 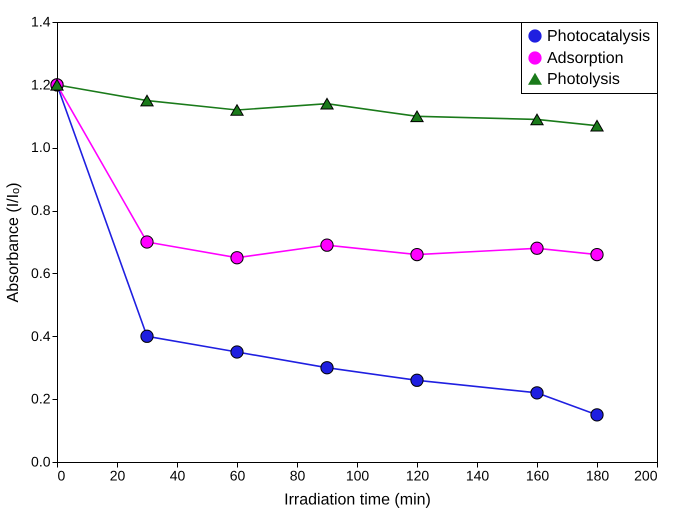 What do you see at coordinates (41, 398) in the screenshot?
I see `y-tick-label: 0.2` at bounding box center [41, 398].